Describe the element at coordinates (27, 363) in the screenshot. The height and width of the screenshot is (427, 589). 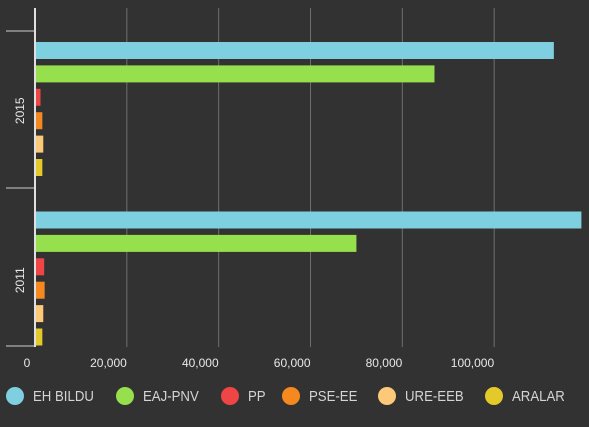
I see `x-tick-label: 0` at that location.